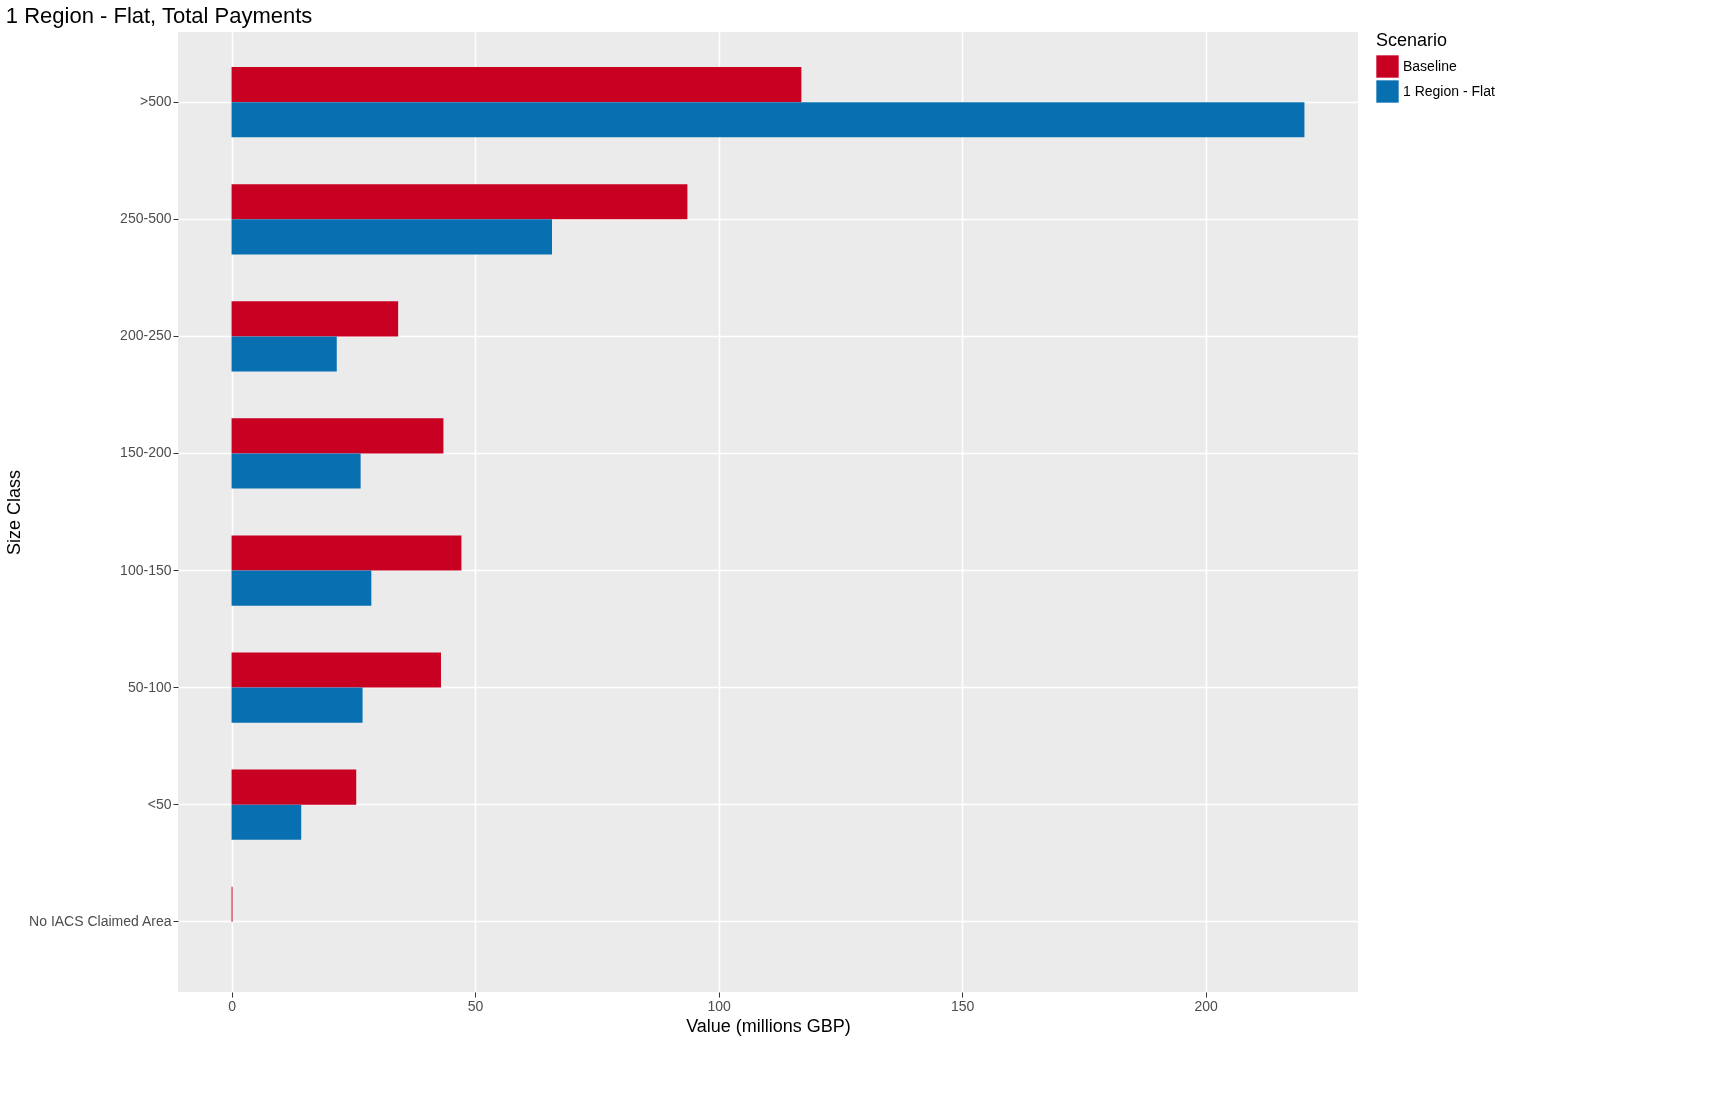 The image size is (1711, 1100). I want to click on x-tick-label: 50, so click(475, 1005).